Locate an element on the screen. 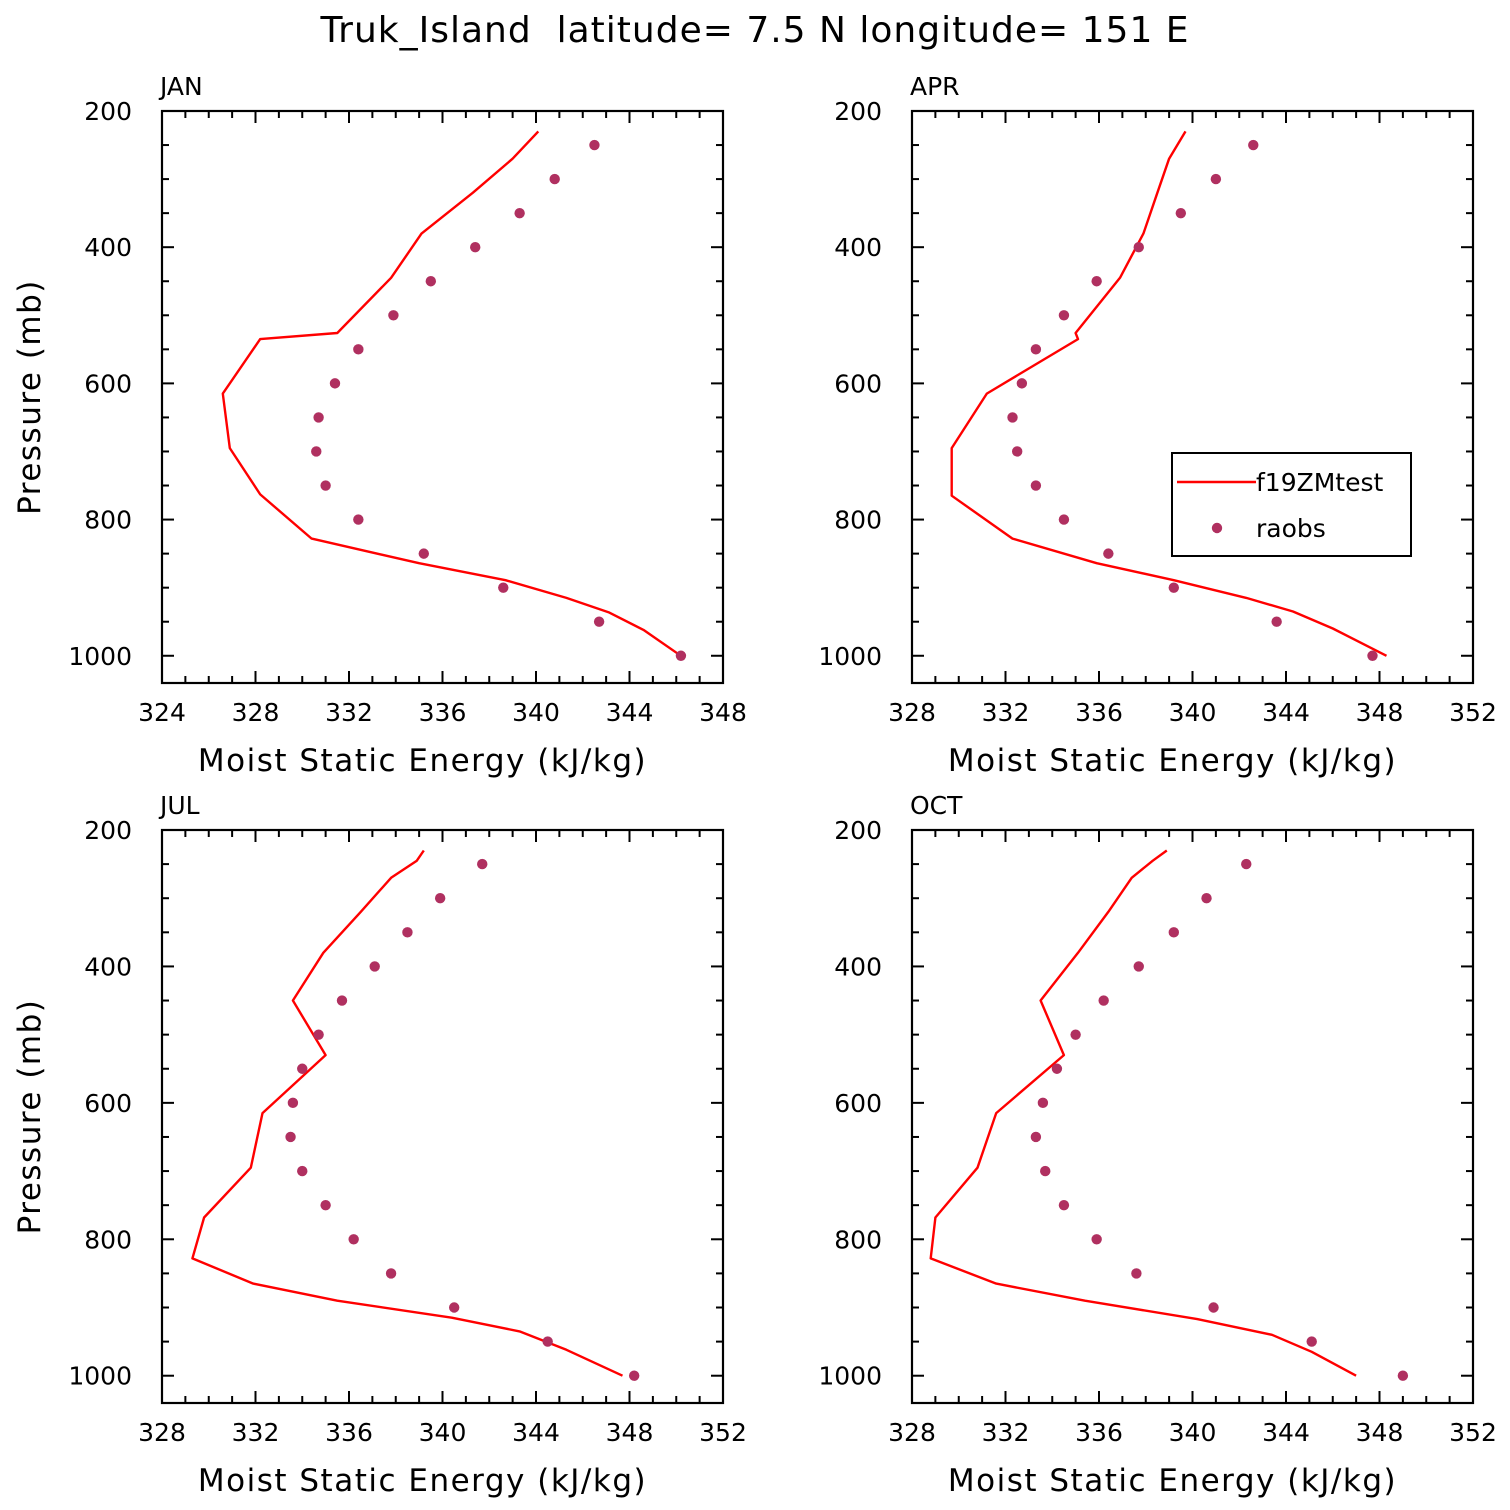 The width and height of the screenshot is (1510, 1510). panel-title: JAN is located at coordinates (180, 86).